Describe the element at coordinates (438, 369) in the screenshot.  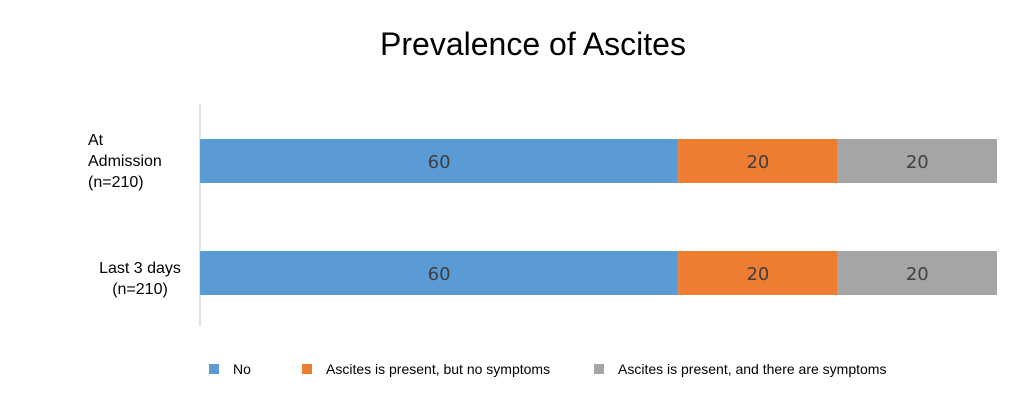
I see `legend-label-present-no-symptoms: Ascites is present, but no symptoms` at that location.